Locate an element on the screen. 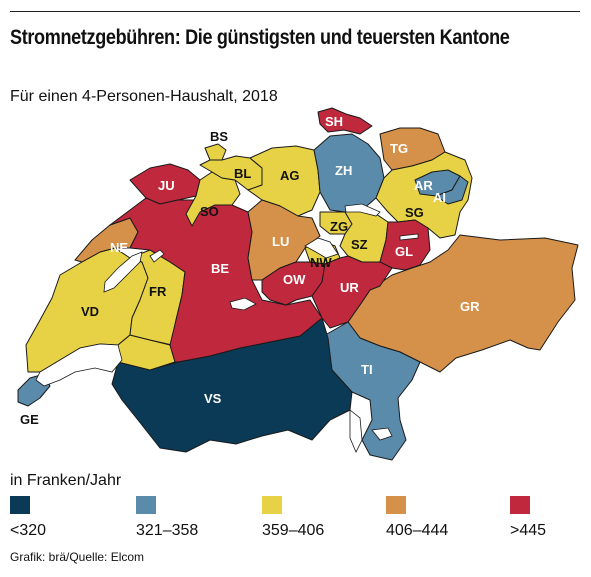  canton-bs is located at coordinates (215, 152).